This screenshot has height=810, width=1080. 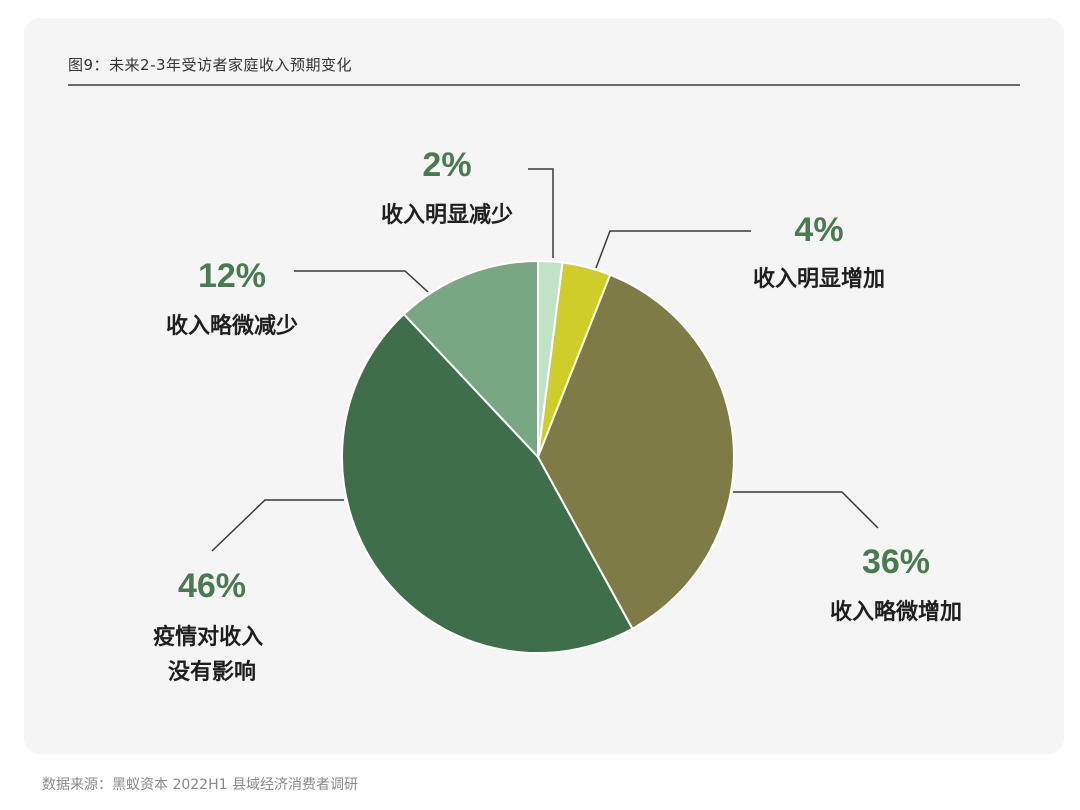 What do you see at coordinates (277, 525) in the screenshot?
I see `leader-no-impact` at bounding box center [277, 525].